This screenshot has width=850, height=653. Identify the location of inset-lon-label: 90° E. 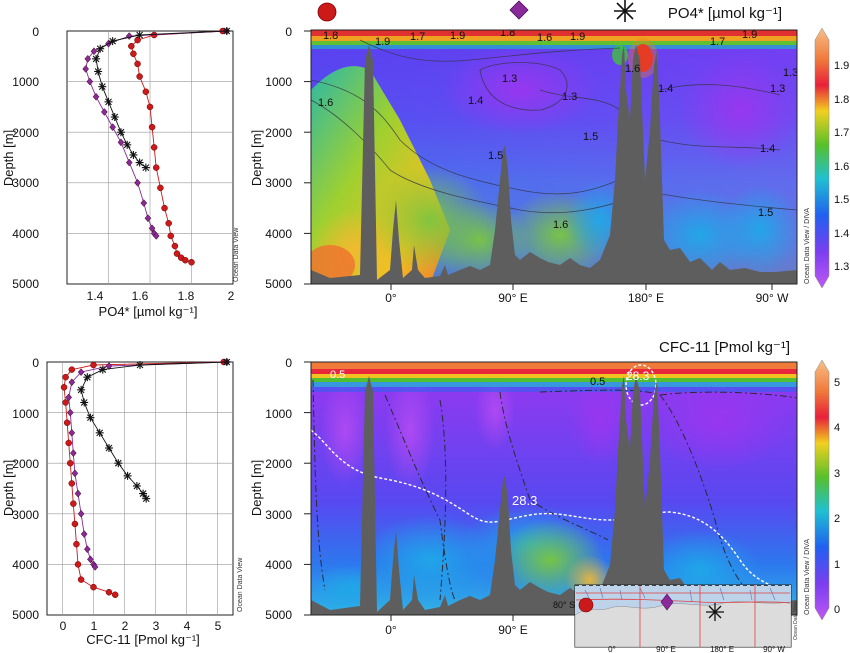
(666, 649).